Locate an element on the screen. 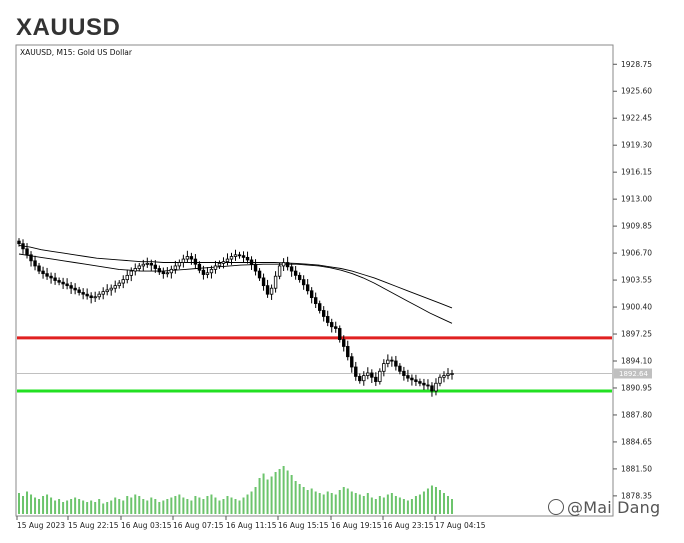  ma-slow-line is located at coordinates (235, 276).